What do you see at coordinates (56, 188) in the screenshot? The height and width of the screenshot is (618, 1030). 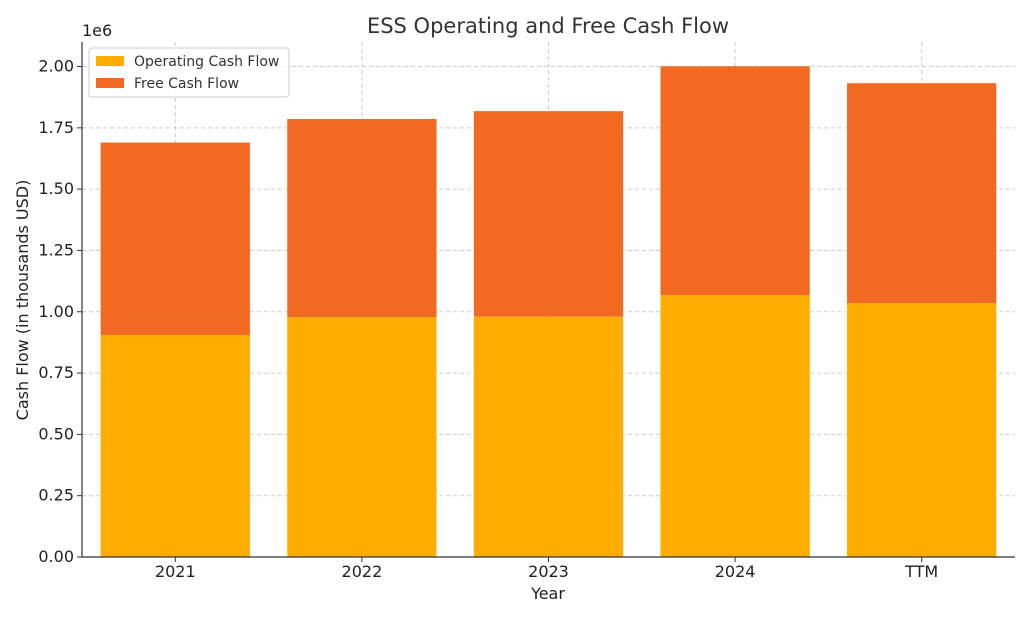 I see `y-tick-label: 1.50` at bounding box center [56, 188].